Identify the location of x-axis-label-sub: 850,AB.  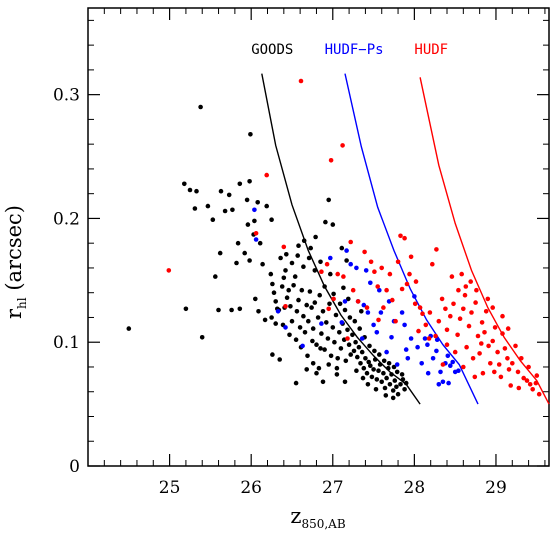
(323, 524).